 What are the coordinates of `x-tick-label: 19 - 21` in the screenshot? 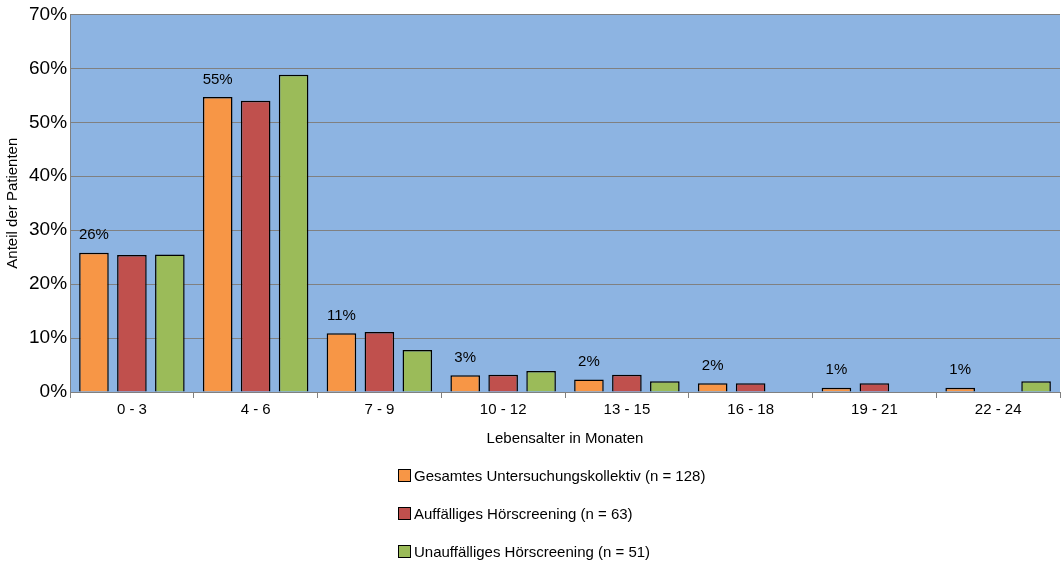 It's located at (874, 409).